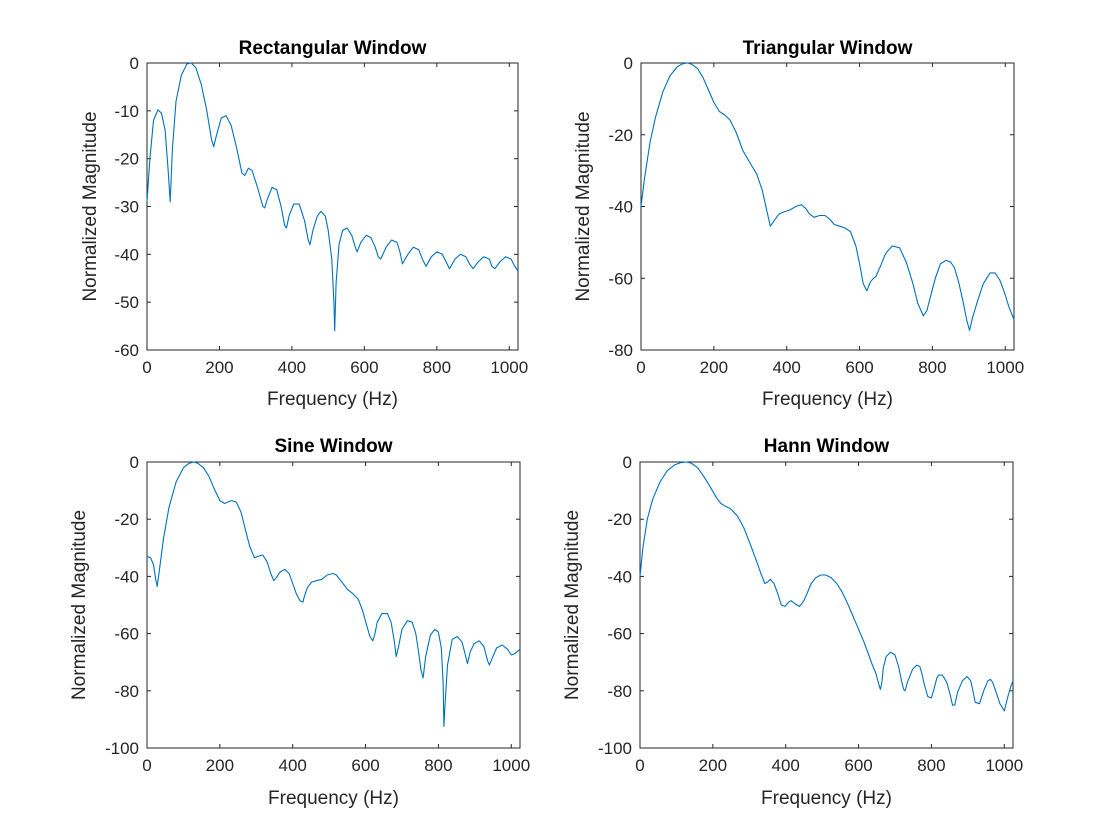 Image resolution: width=1120 pixels, height=840 pixels. Describe the element at coordinates (126, 207) in the screenshot. I see `y-tick-label: -30` at that location.